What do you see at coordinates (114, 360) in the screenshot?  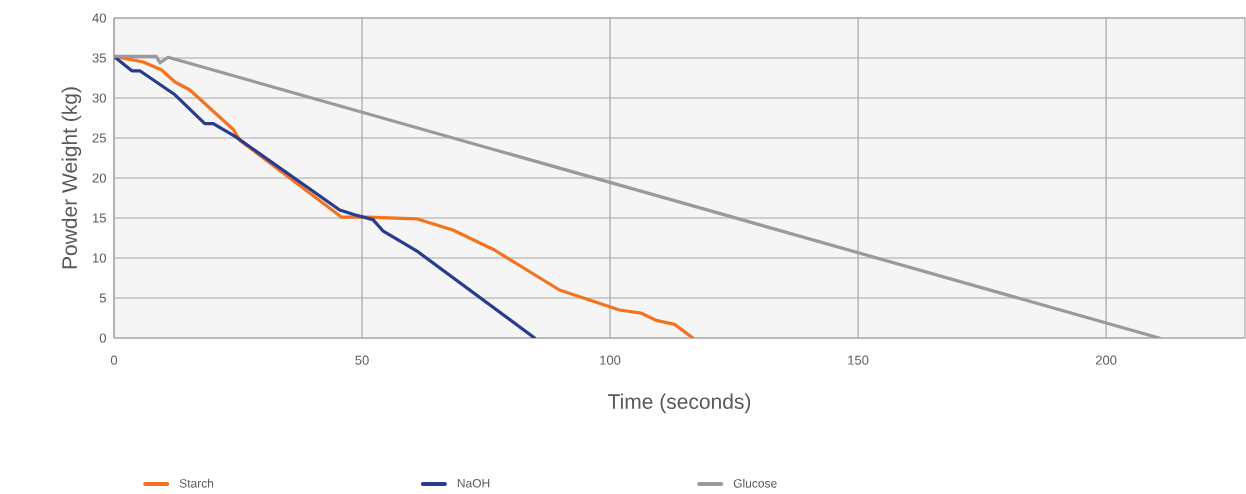 I see `x-tick-label: 0` at bounding box center [114, 360].